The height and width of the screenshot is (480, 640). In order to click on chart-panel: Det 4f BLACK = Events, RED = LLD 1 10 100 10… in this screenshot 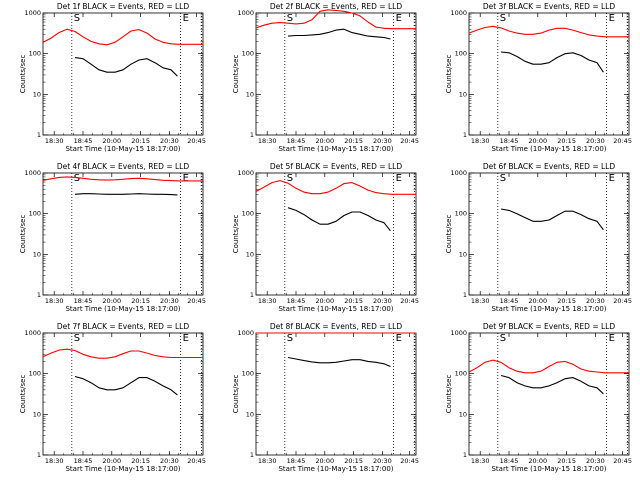, I will do `click(106, 240)`.